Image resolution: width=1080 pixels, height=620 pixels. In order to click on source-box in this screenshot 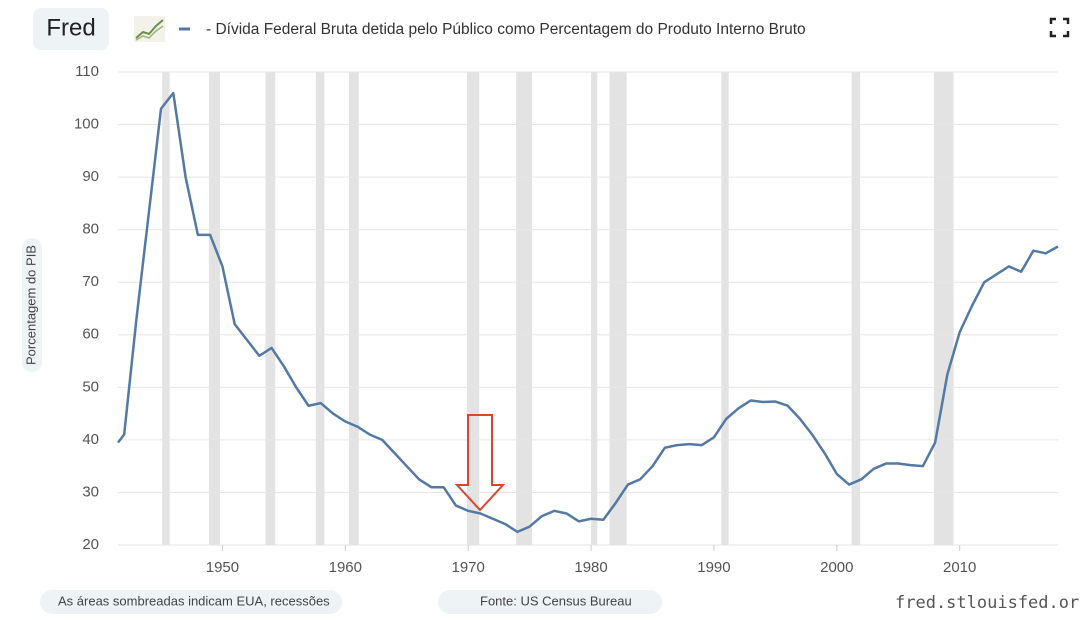, I will do `click(550, 602)`.